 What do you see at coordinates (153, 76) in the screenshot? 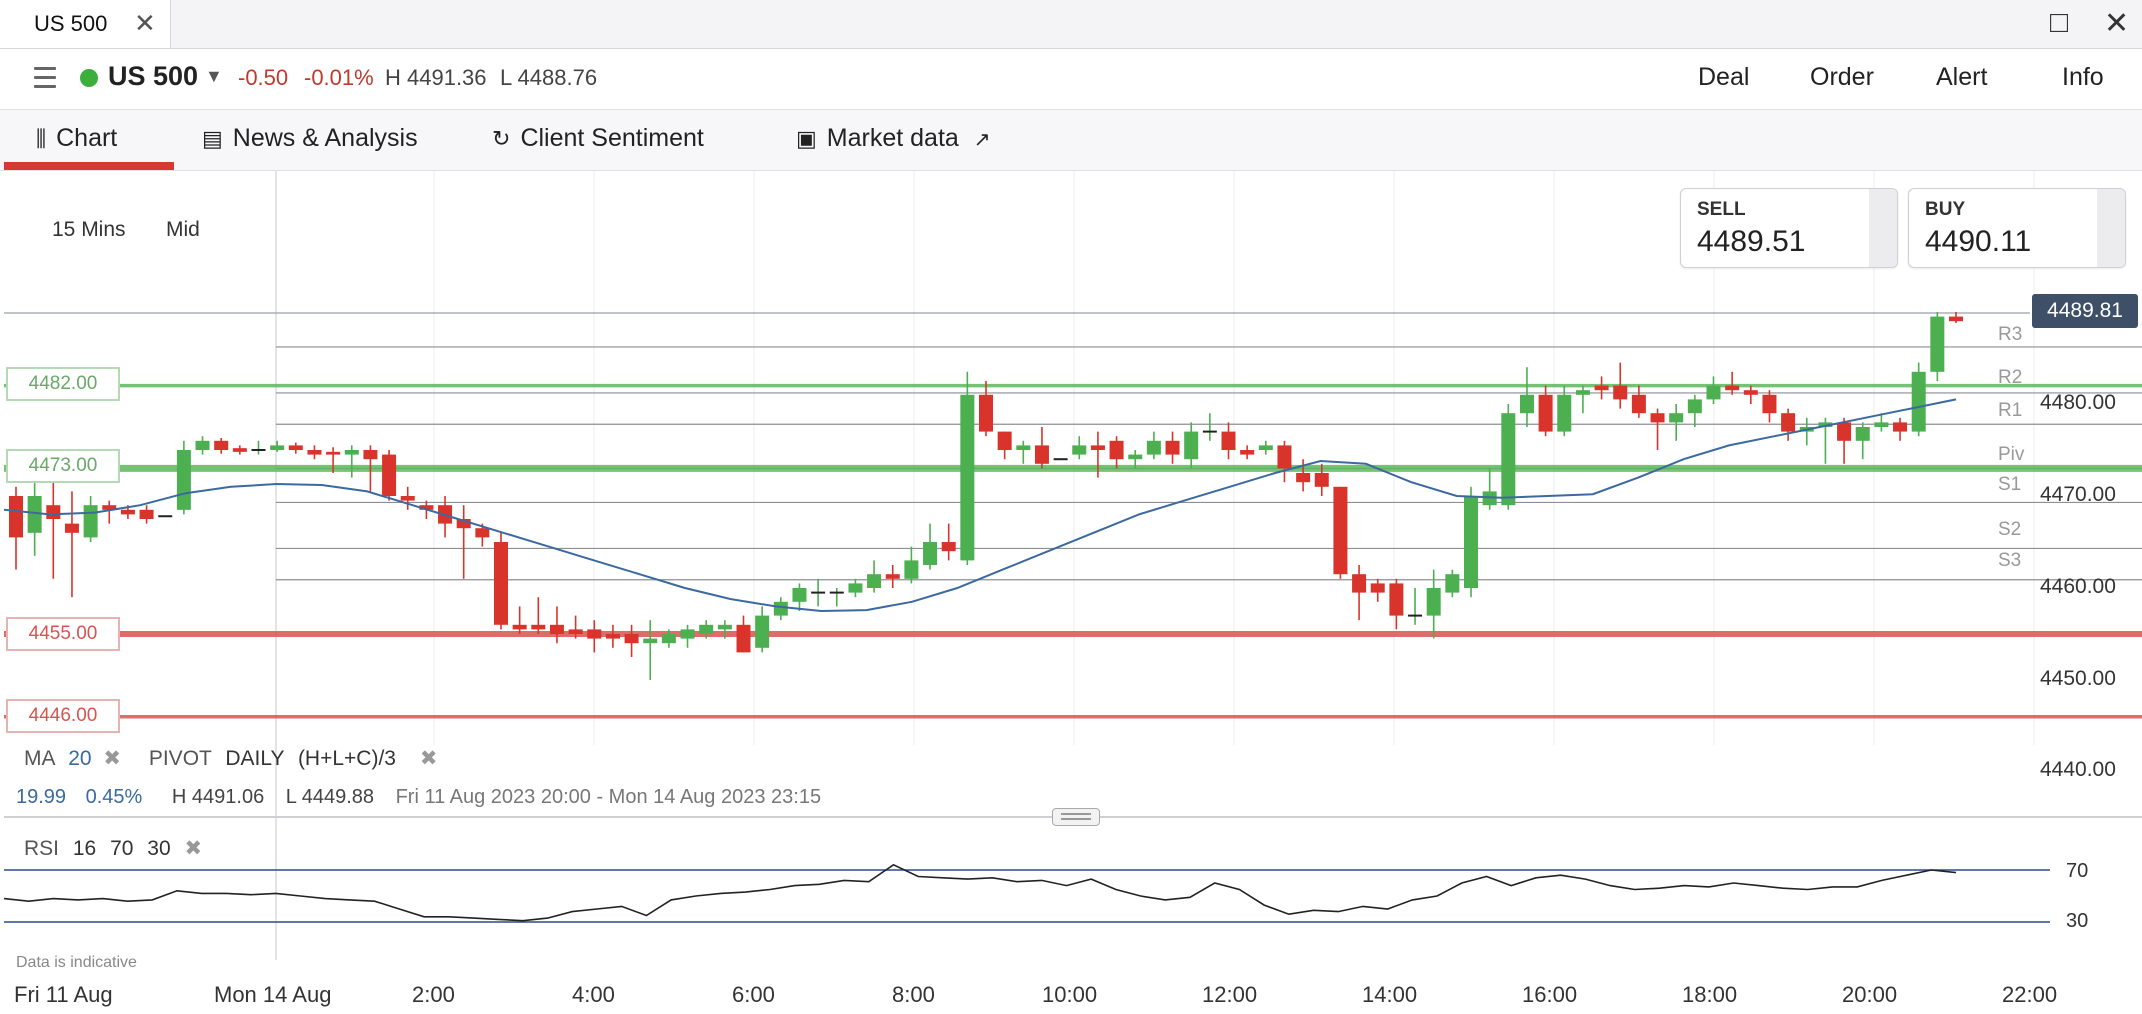
I see `instrument-symbol: US 500` at bounding box center [153, 76].